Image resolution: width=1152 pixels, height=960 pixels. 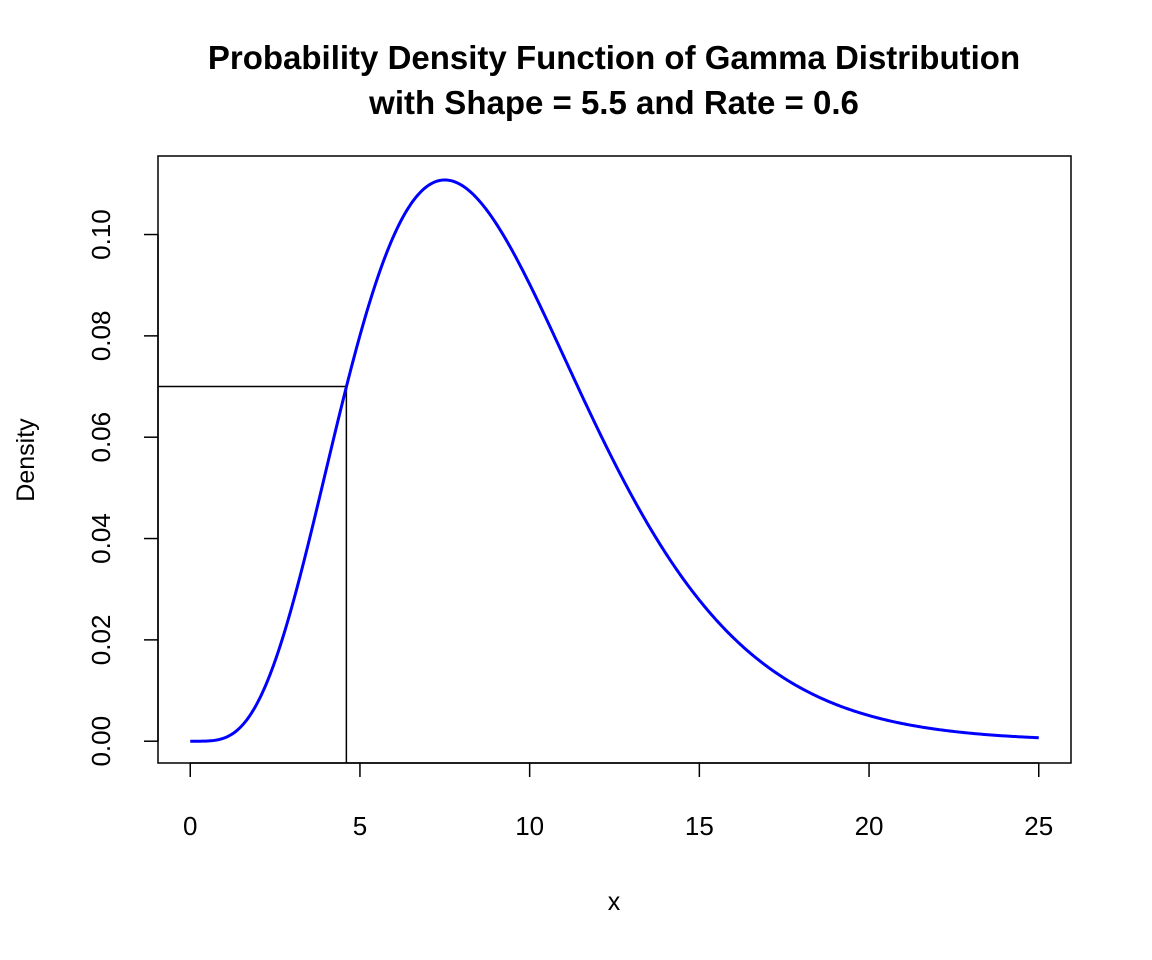 What do you see at coordinates (360, 826) in the screenshot?
I see `x-tick-label: 5` at bounding box center [360, 826].